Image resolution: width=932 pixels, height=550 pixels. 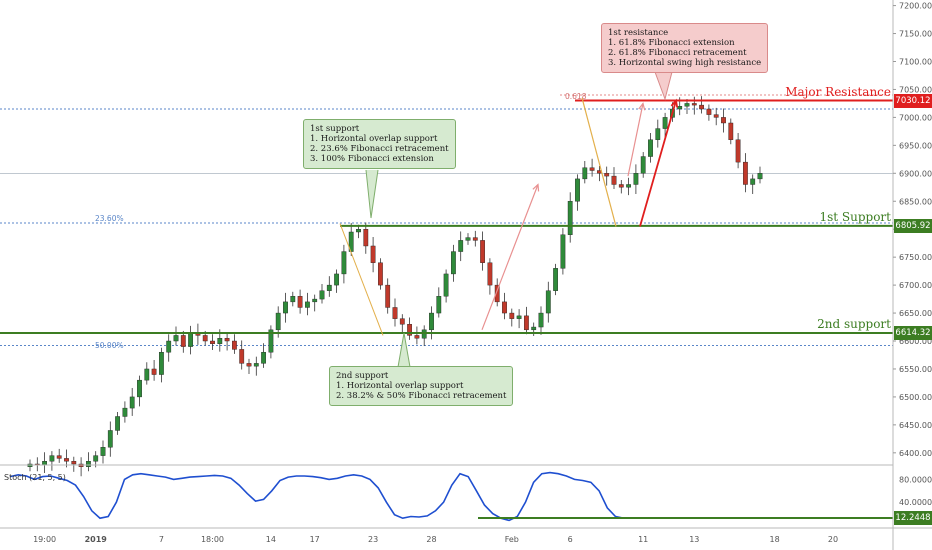 What do you see at coordinates (374, 139) in the screenshot?
I see `support1-callout-line: 1. Horizontal overlap support` at bounding box center [374, 139].